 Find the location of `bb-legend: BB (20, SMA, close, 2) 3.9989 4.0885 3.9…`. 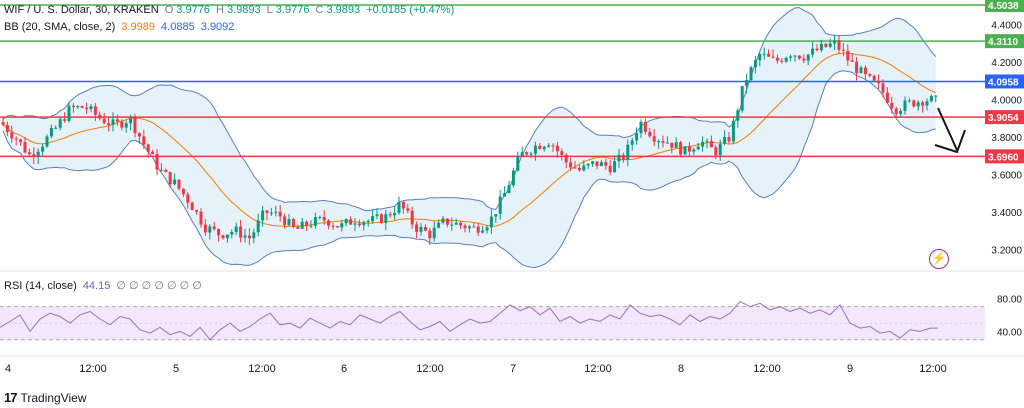

bb-legend: BB (20, SMA, close, 2) 3.9989 4.0885 3.9… is located at coordinates (120, 27).